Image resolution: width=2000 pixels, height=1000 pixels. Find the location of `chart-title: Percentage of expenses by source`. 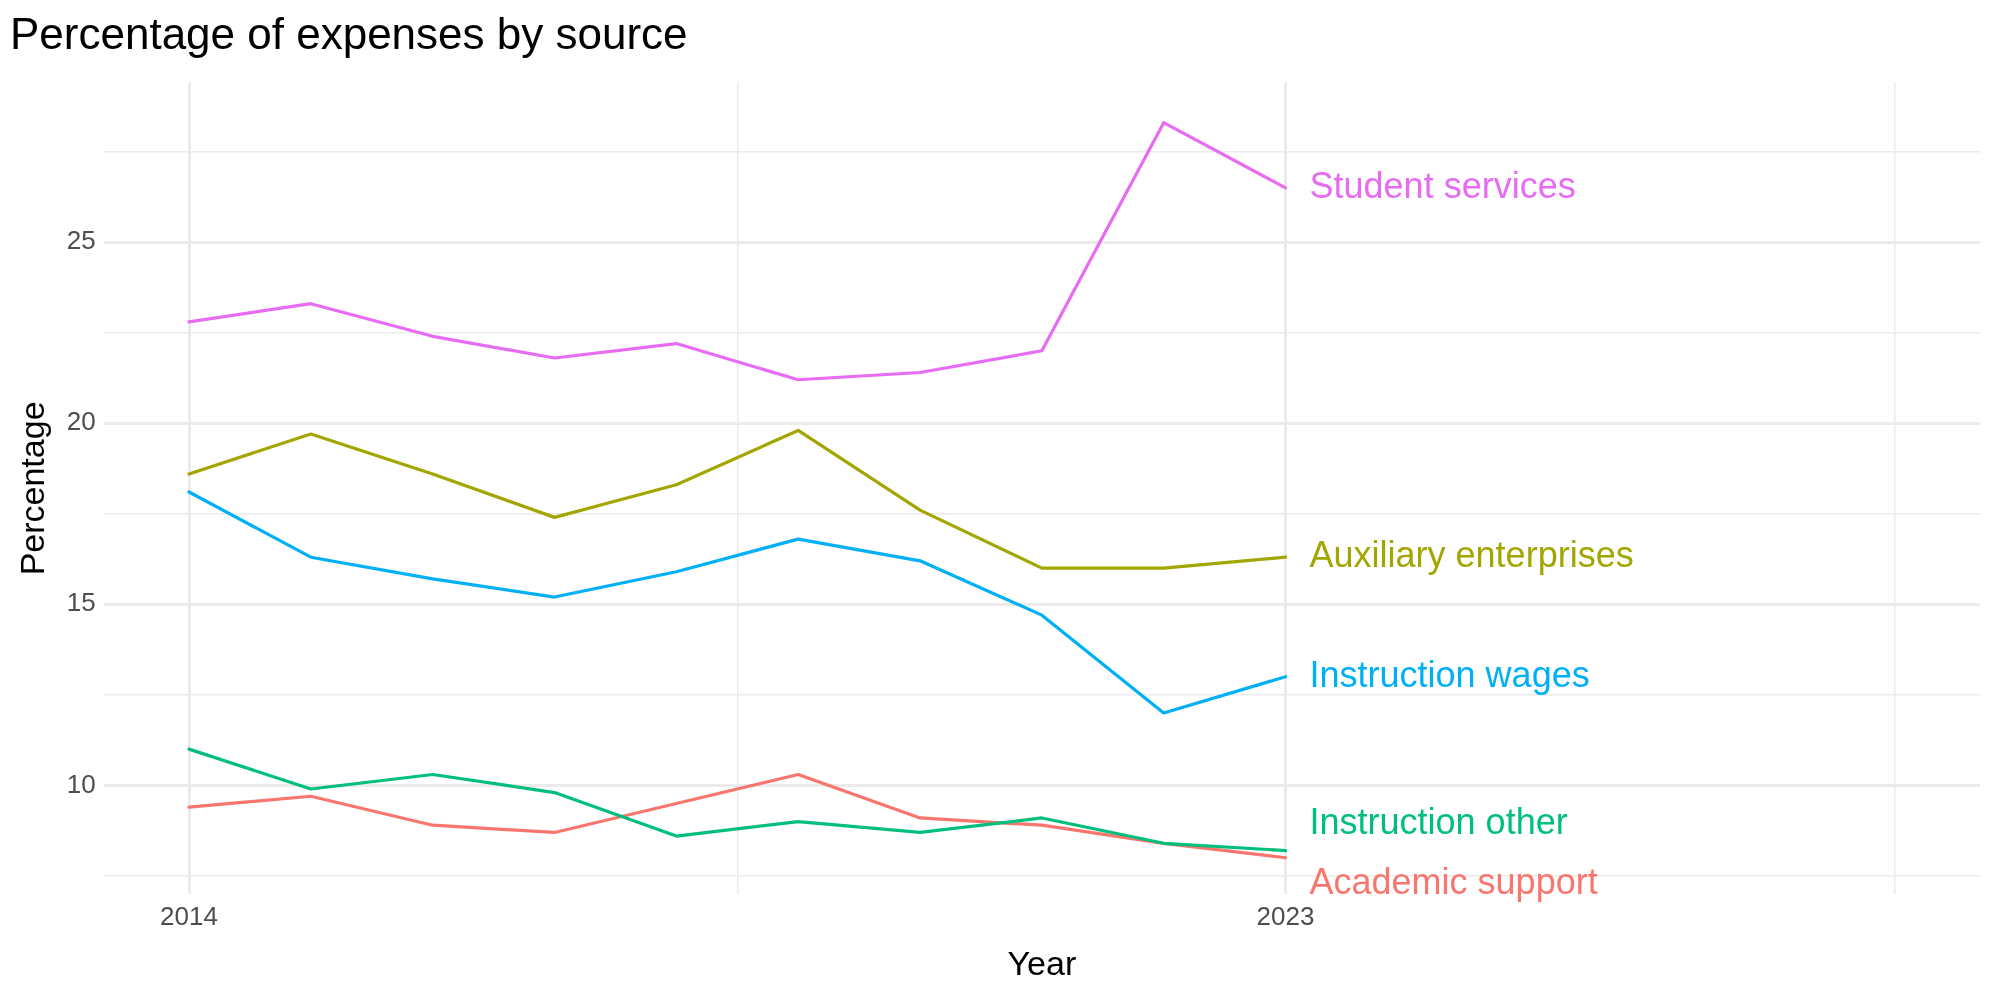

chart-title: Percentage of expenses by source is located at coordinates (349, 33).